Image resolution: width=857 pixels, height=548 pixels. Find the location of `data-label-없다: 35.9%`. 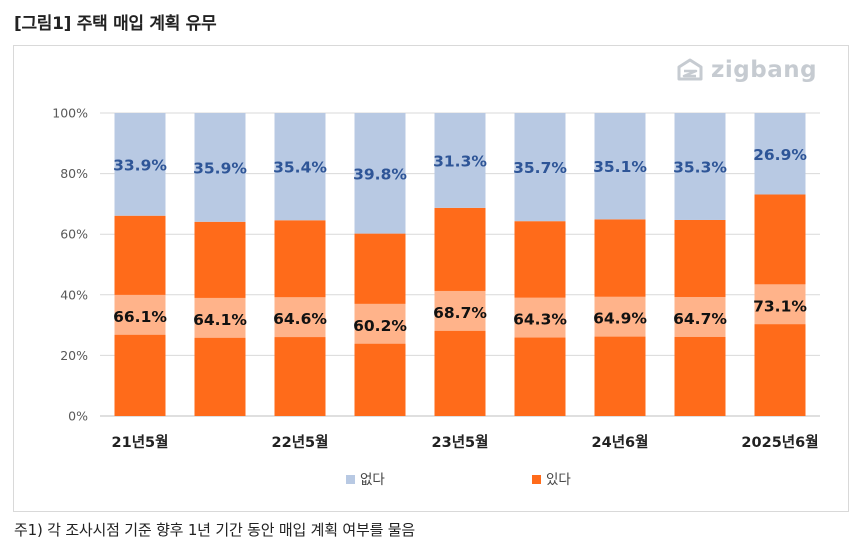

data-label-없다: 35.9% is located at coordinates (220, 168).